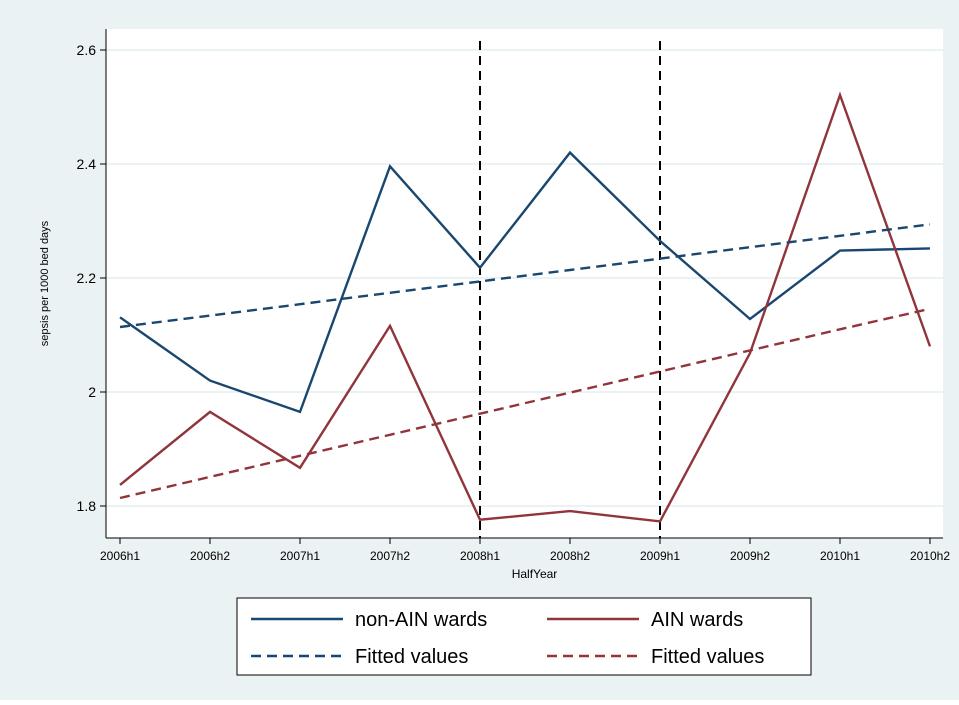 The image size is (959, 705). What do you see at coordinates (660, 556) in the screenshot?
I see `x-tick-label: 2009h1` at bounding box center [660, 556].